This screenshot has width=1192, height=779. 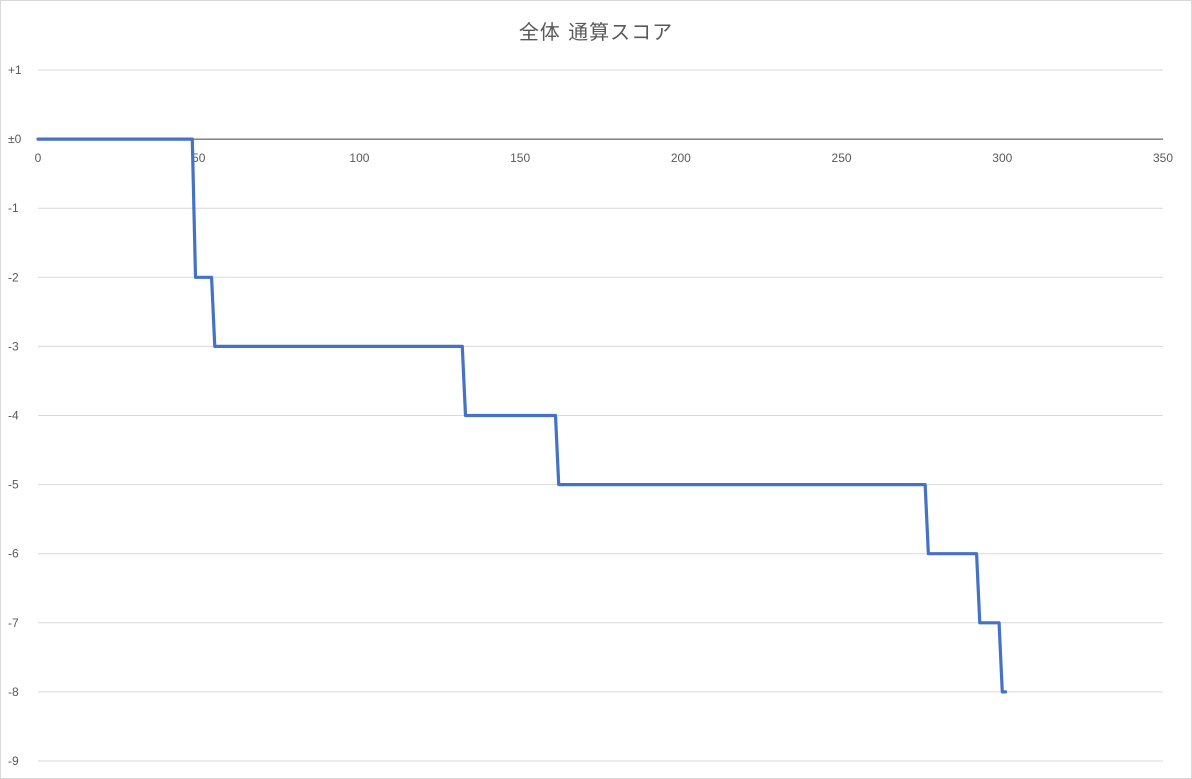 I want to click on y-tick-label: -9, so click(x=13, y=761).